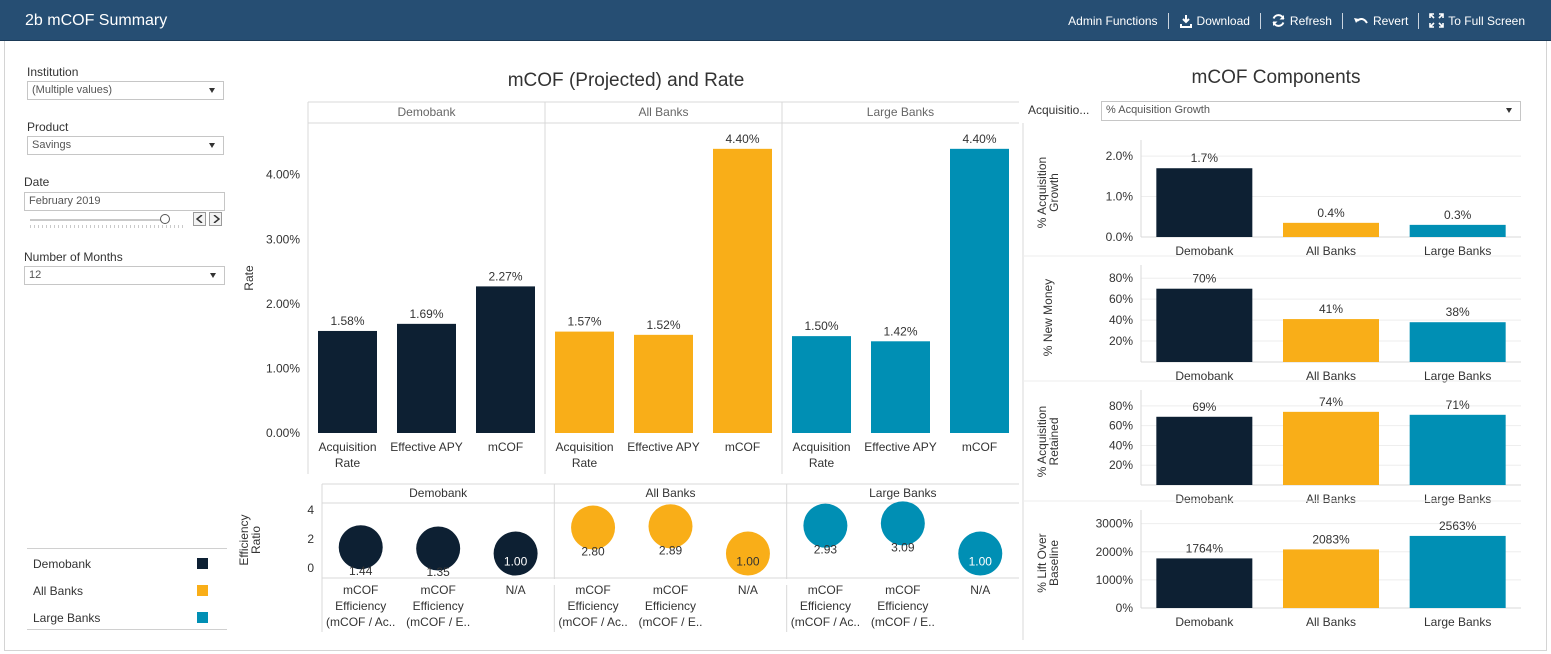 The image size is (1551, 654). I want to click on component-selector-value: % Acquisition Growth, so click(1158, 110).